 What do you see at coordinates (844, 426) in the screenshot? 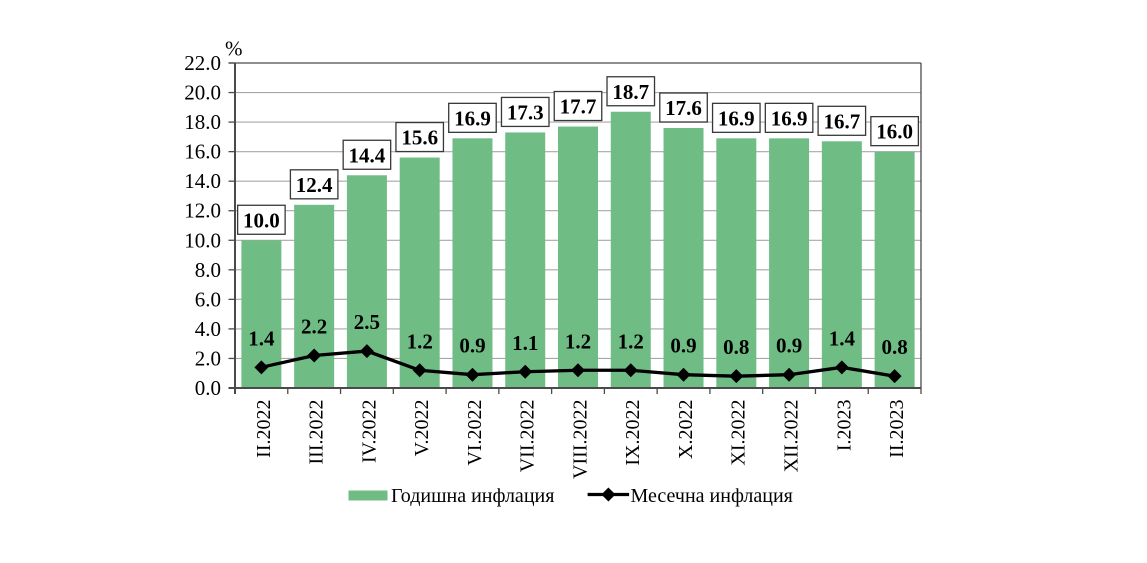
I see `svg-text: I.2023` at bounding box center [844, 426].